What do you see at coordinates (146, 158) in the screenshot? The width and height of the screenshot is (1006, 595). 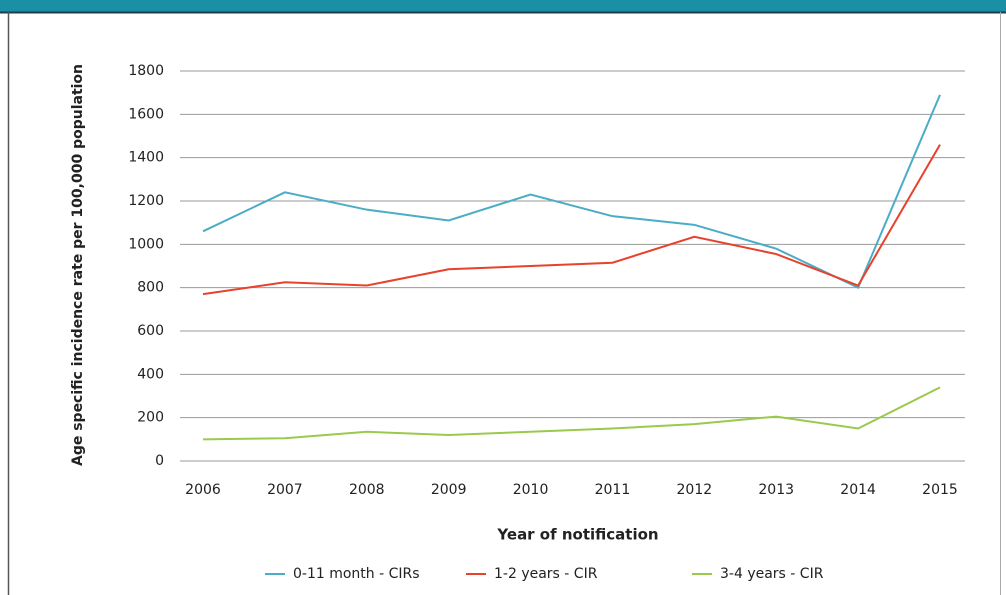 I see `y-tick-label: 1400` at bounding box center [146, 158].